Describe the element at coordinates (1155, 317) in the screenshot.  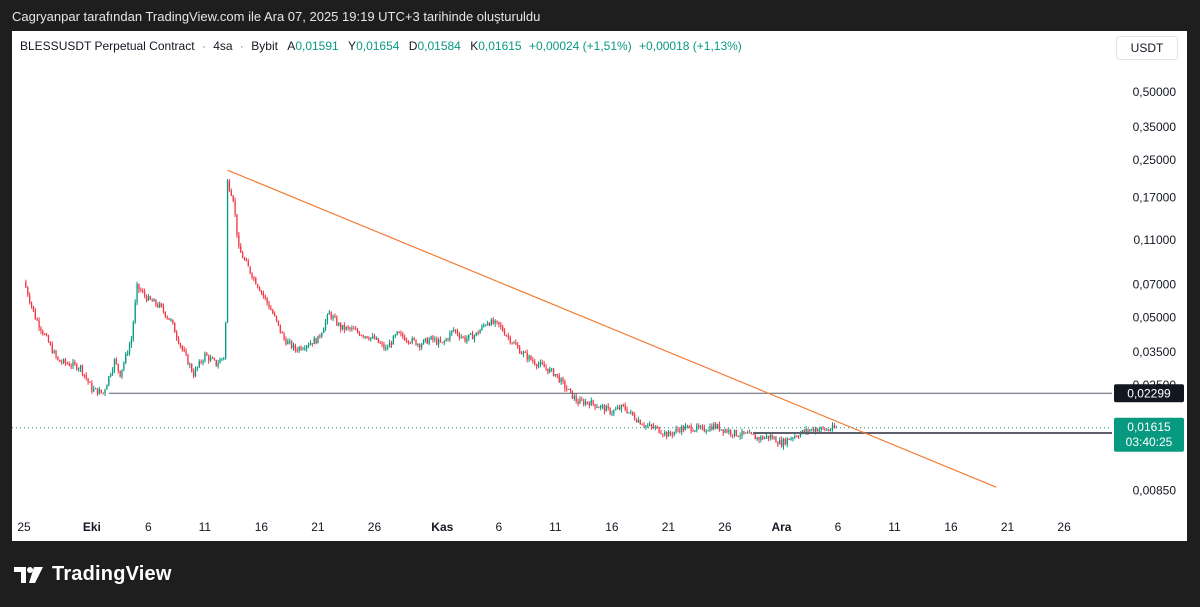
I see `price-axis-label: 0,05000` at that location.